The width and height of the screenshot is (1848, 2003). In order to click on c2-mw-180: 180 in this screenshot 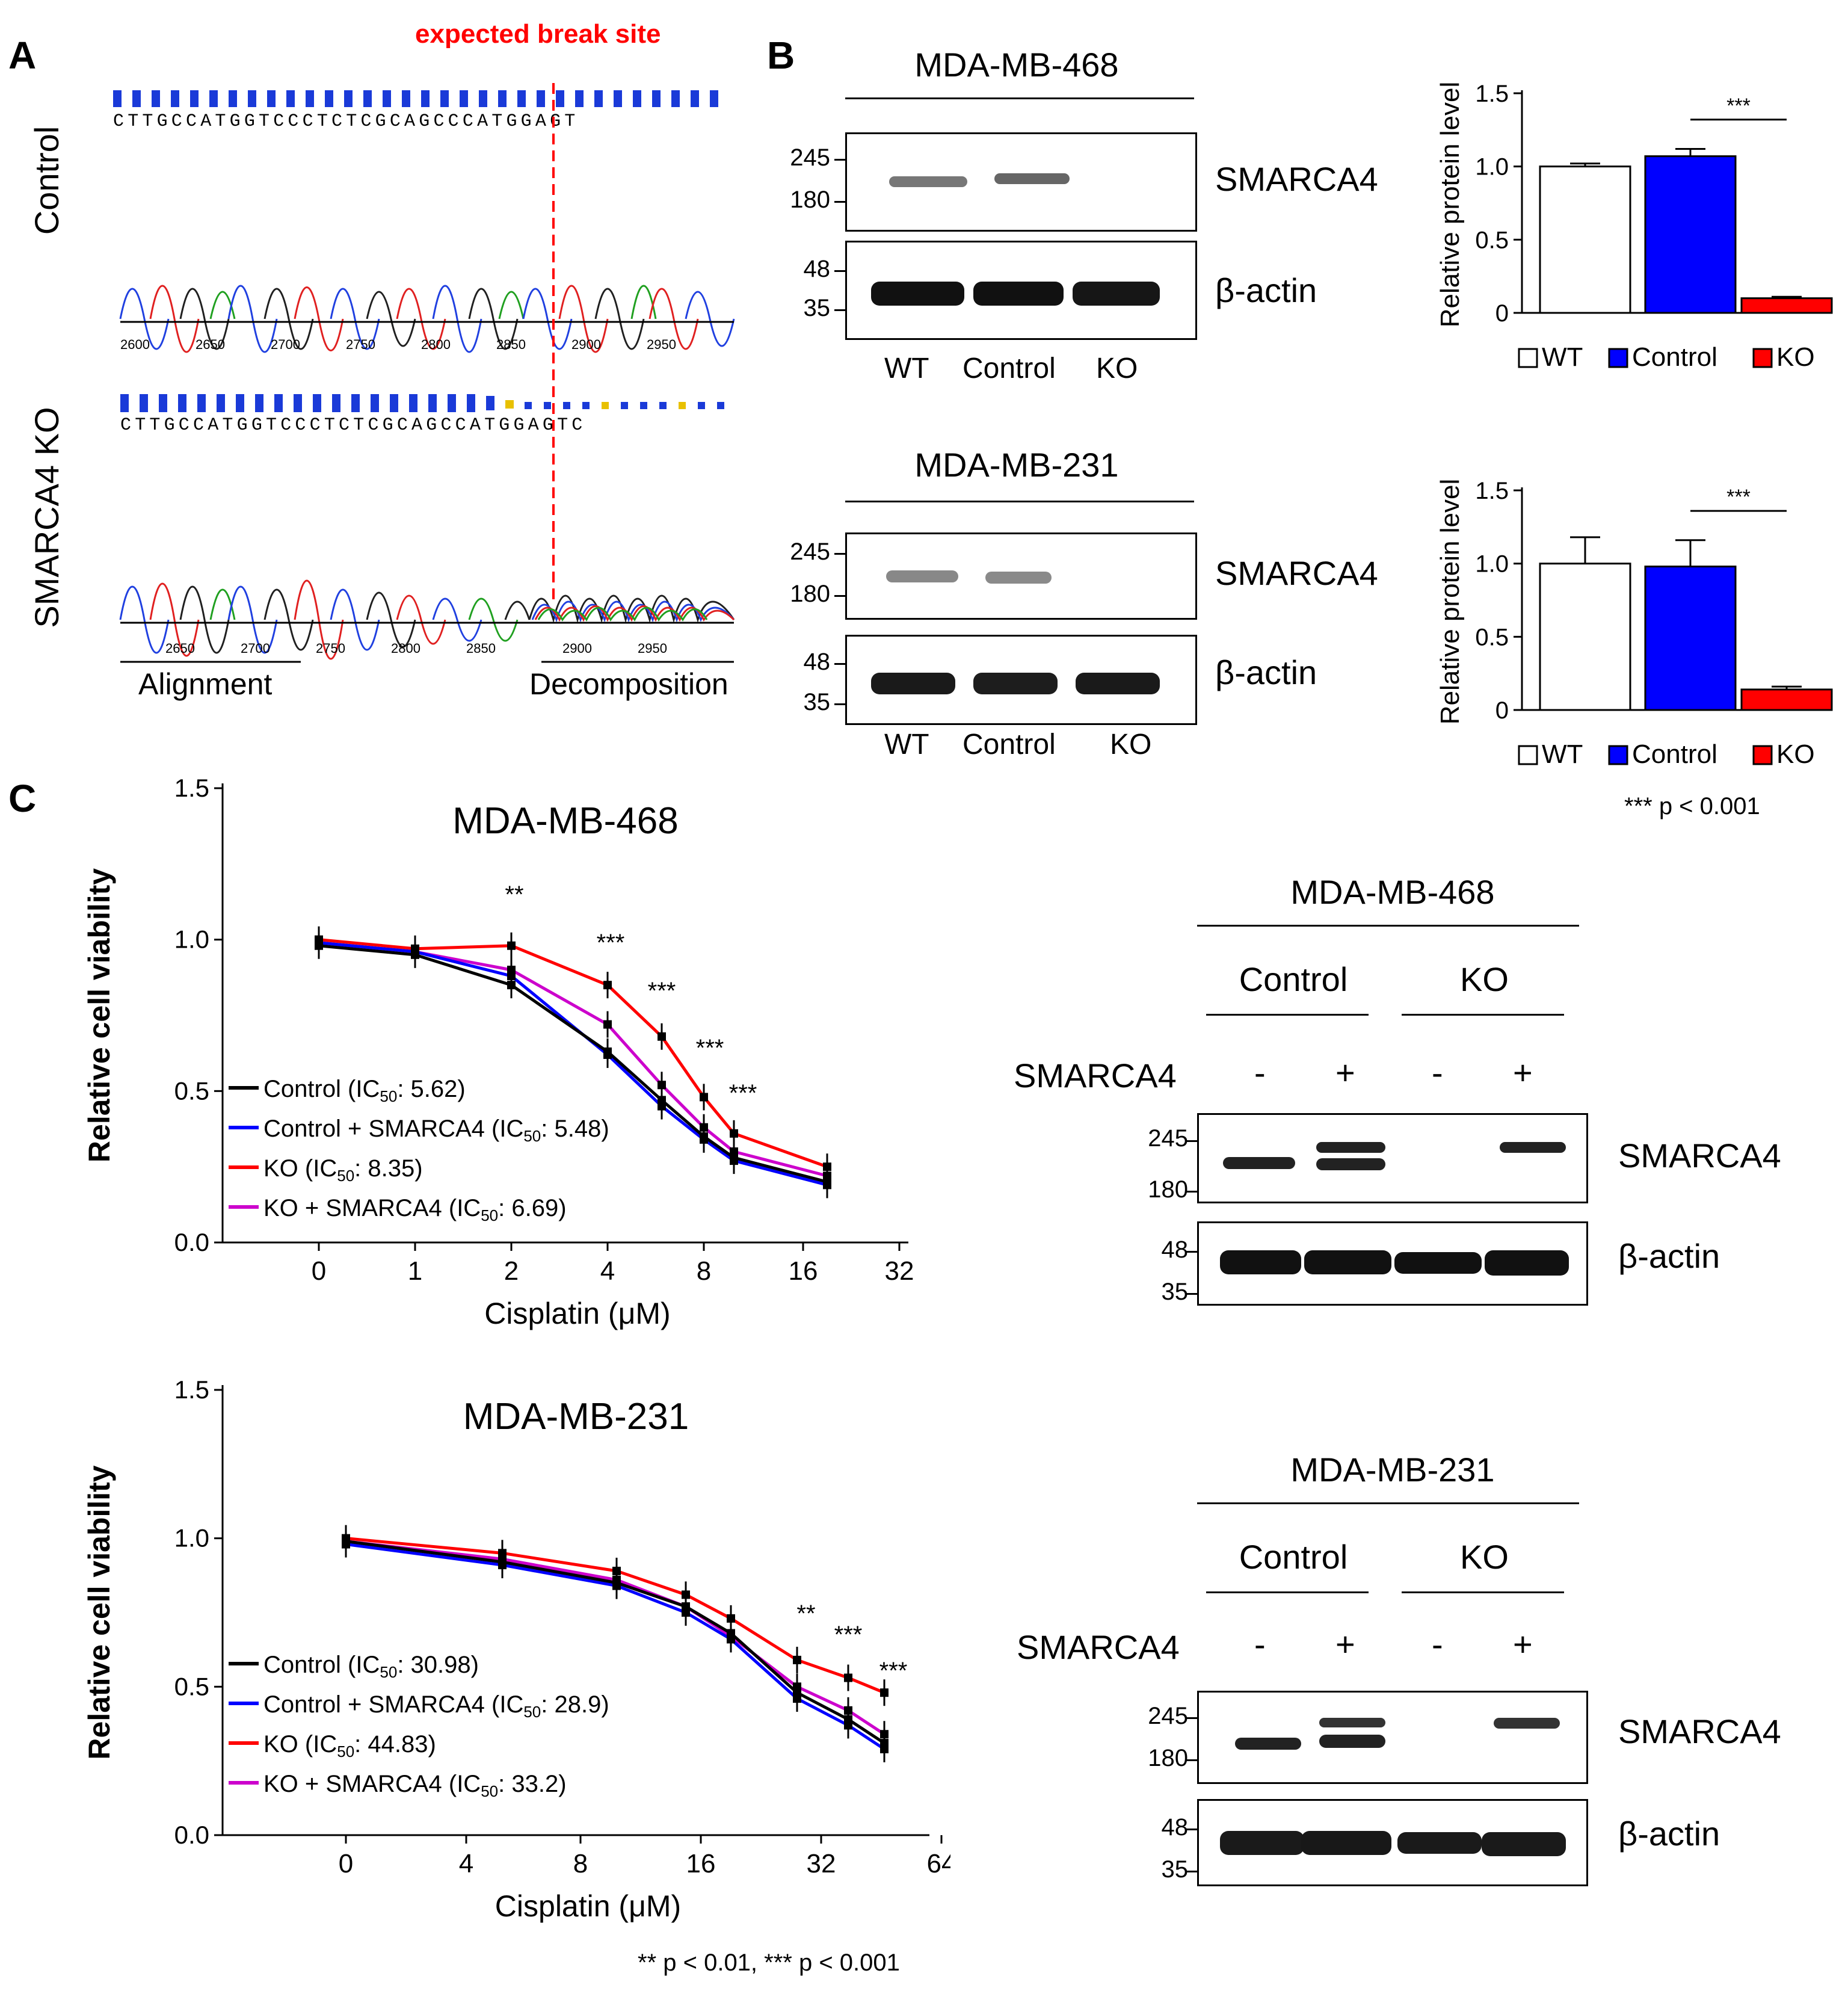, I will do `click(1168, 1758)`.